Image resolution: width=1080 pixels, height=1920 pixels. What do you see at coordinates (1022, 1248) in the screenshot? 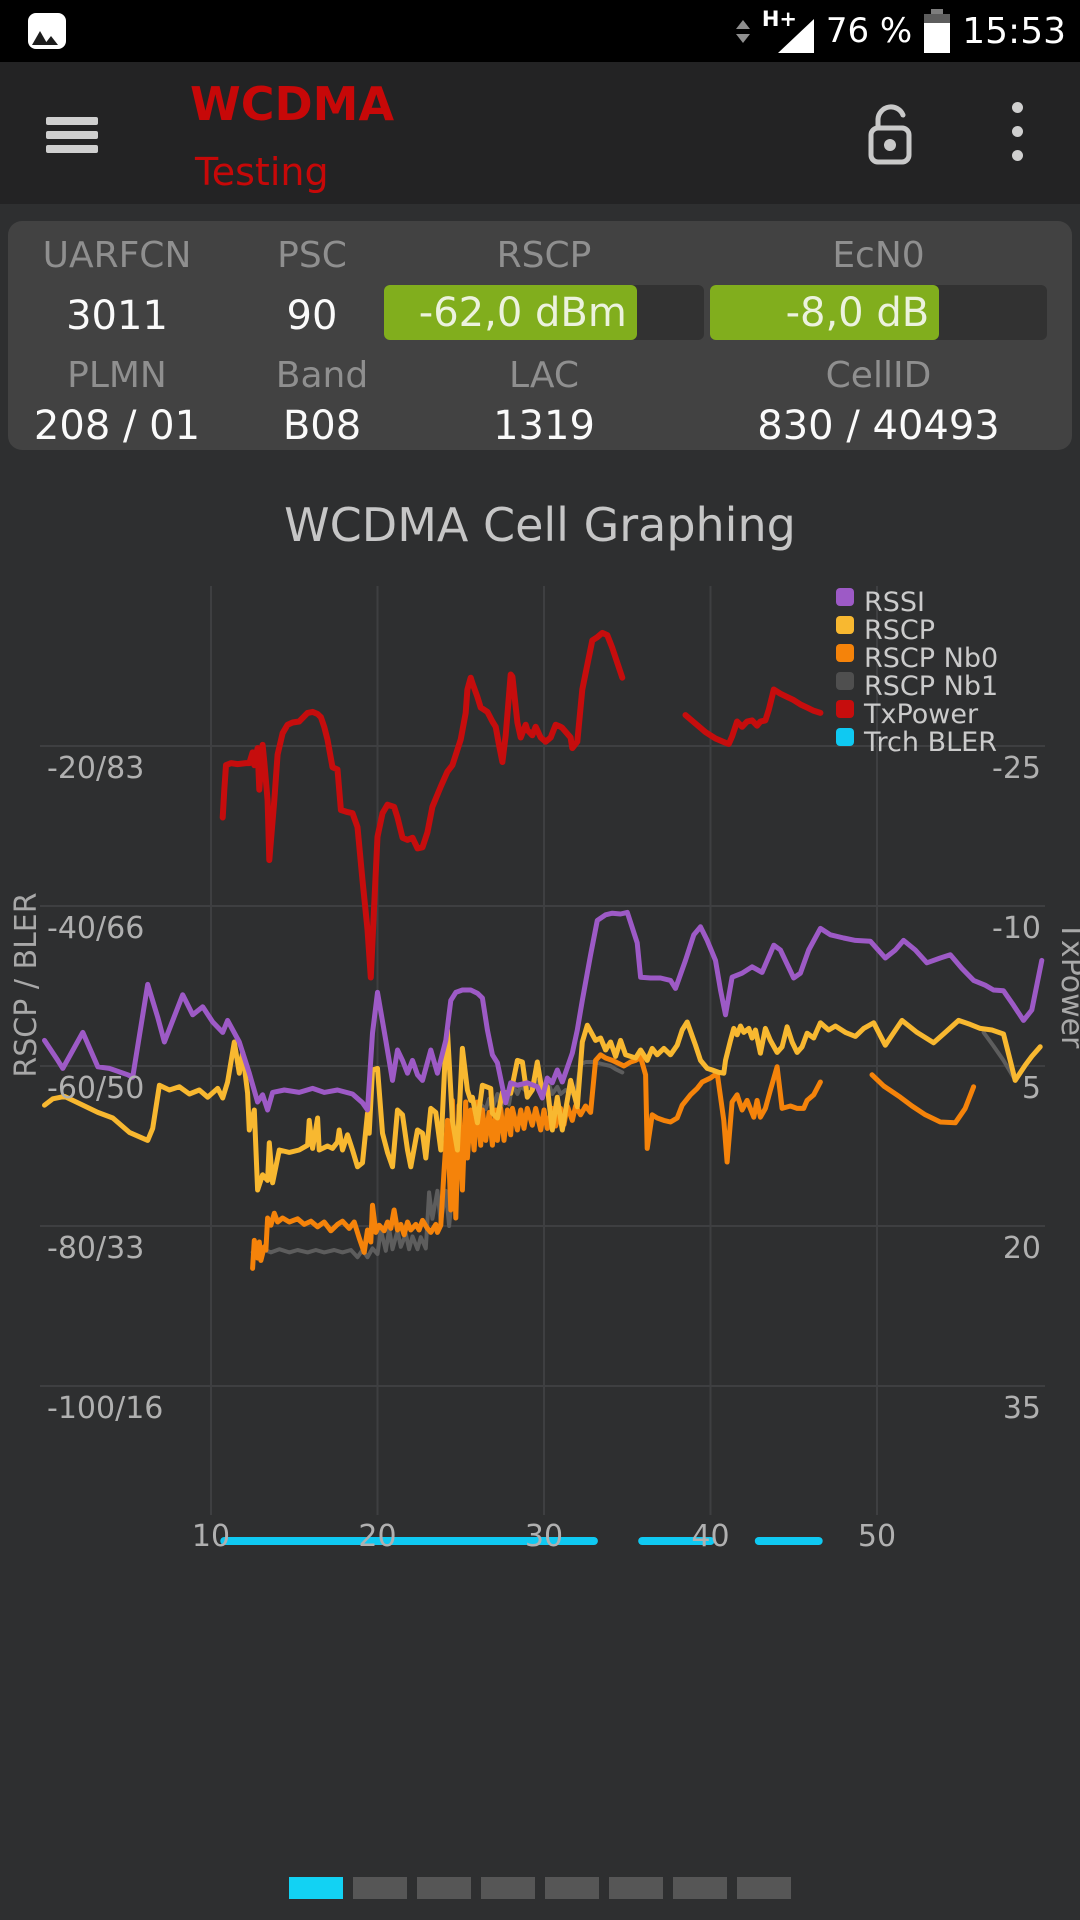
I see `right-axis-tick: 20` at bounding box center [1022, 1248].